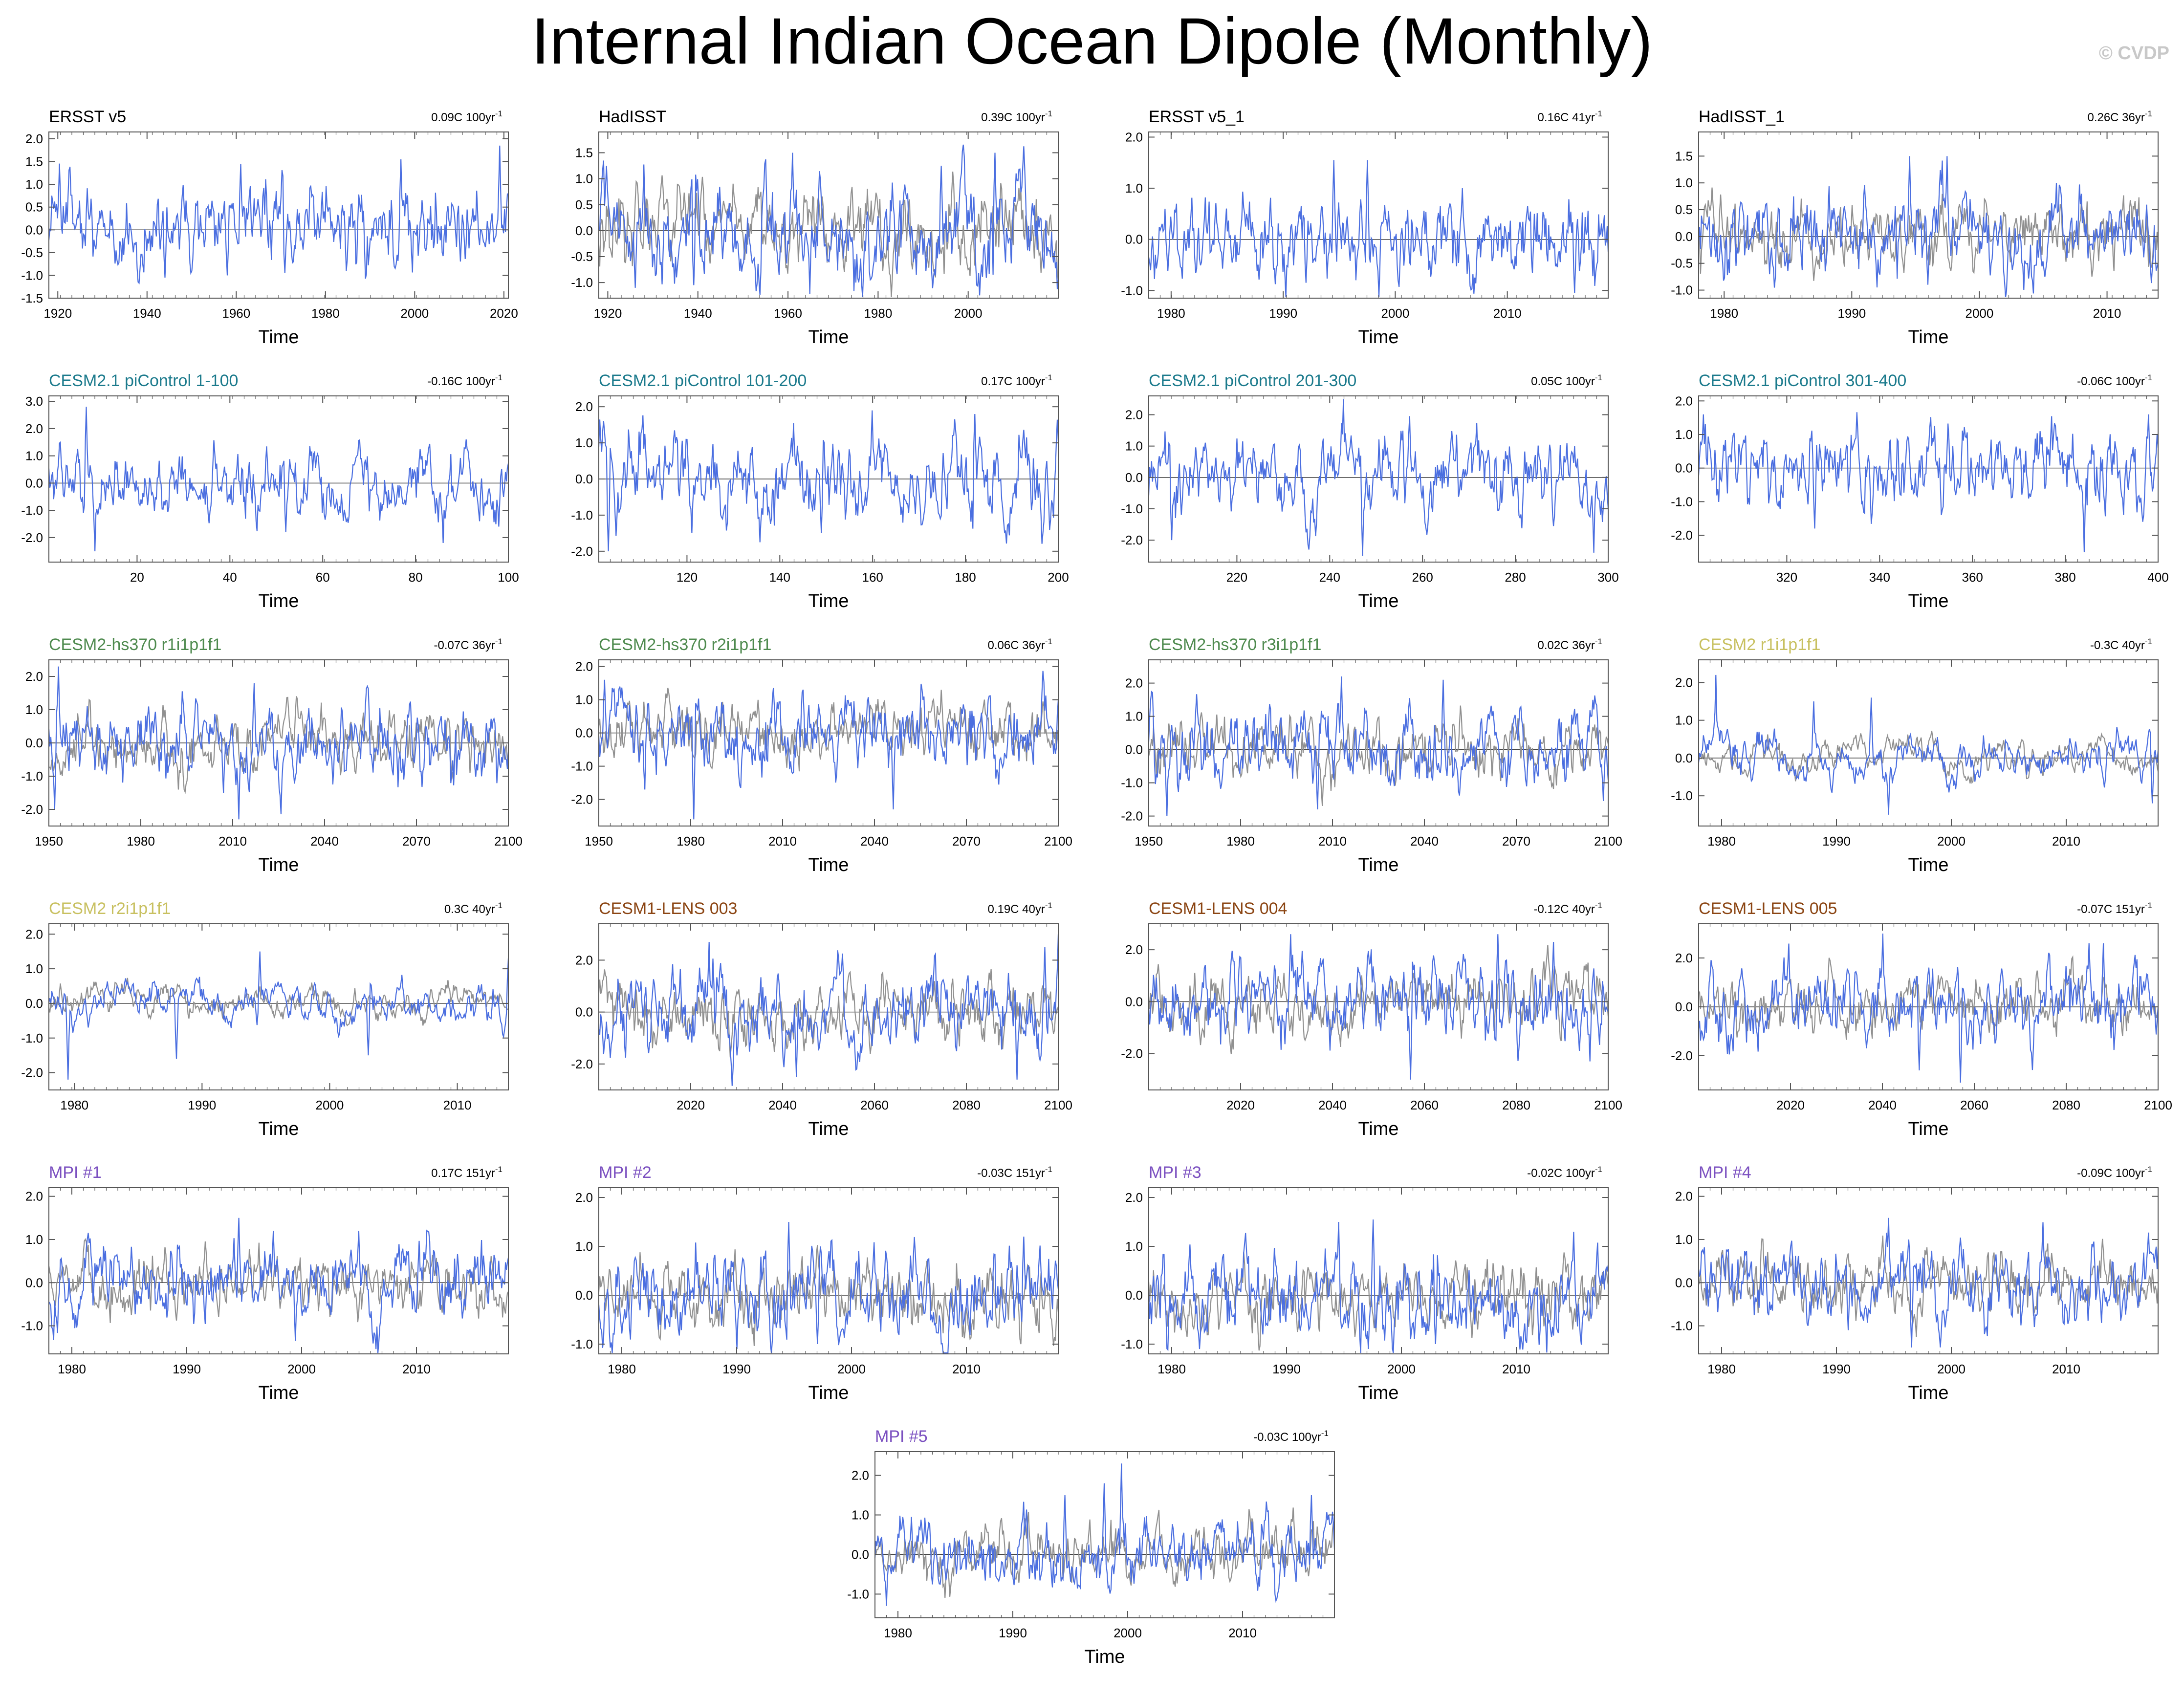 The width and height of the screenshot is (2184, 1697). Describe the element at coordinates (416, 841) in the screenshot. I see `x-tick-label: 2070` at that location.